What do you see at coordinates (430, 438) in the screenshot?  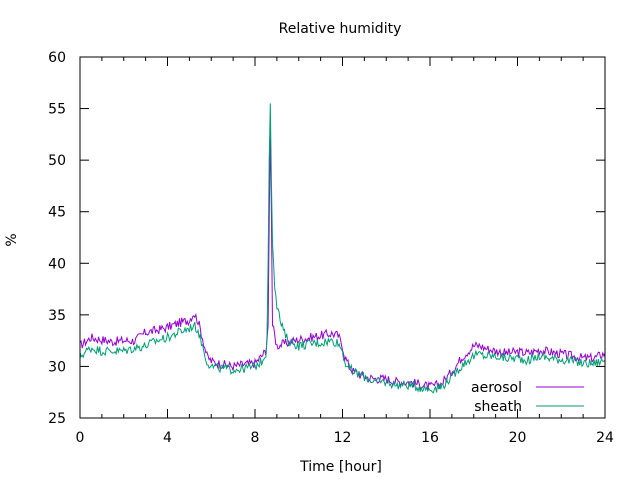 I see `x-tick-label: 16` at bounding box center [430, 438].